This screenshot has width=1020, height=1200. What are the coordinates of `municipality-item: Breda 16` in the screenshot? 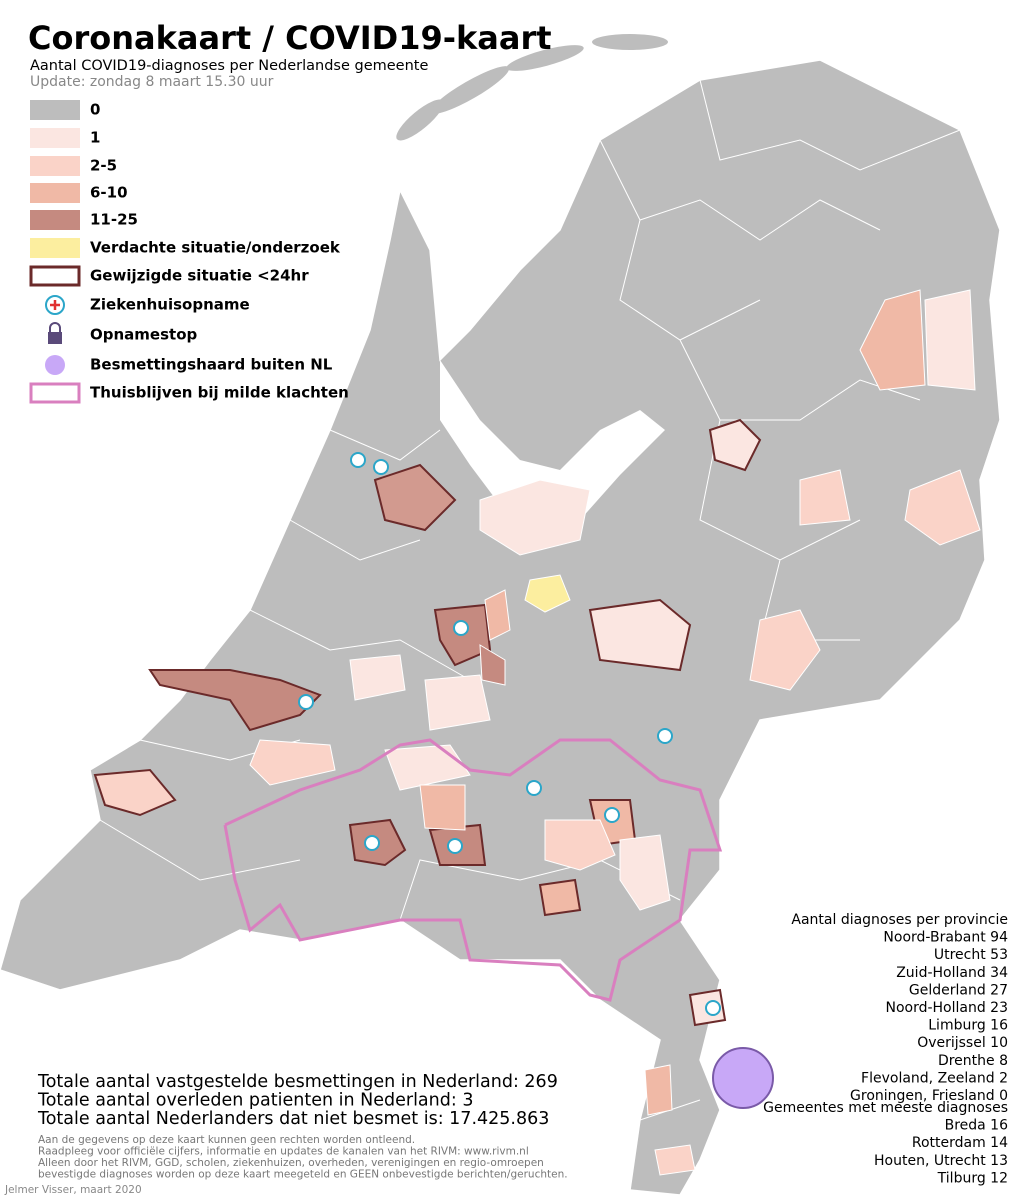 It's located at (976, 1126).